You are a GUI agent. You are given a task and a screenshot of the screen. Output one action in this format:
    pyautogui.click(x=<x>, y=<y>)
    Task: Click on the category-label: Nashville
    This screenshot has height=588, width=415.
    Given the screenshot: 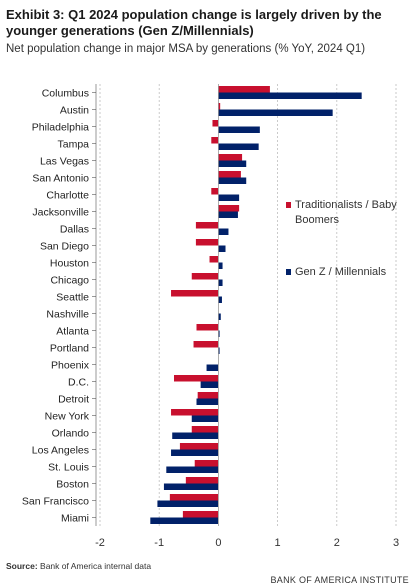 What is the action you would take?
    pyautogui.click(x=67, y=315)
    